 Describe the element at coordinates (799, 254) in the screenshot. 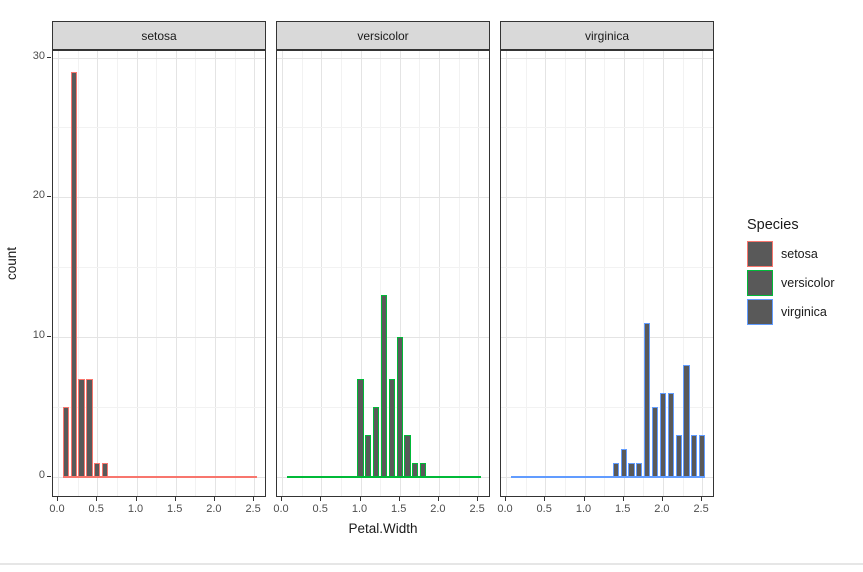

I see `legend-label: setosa` at that location.